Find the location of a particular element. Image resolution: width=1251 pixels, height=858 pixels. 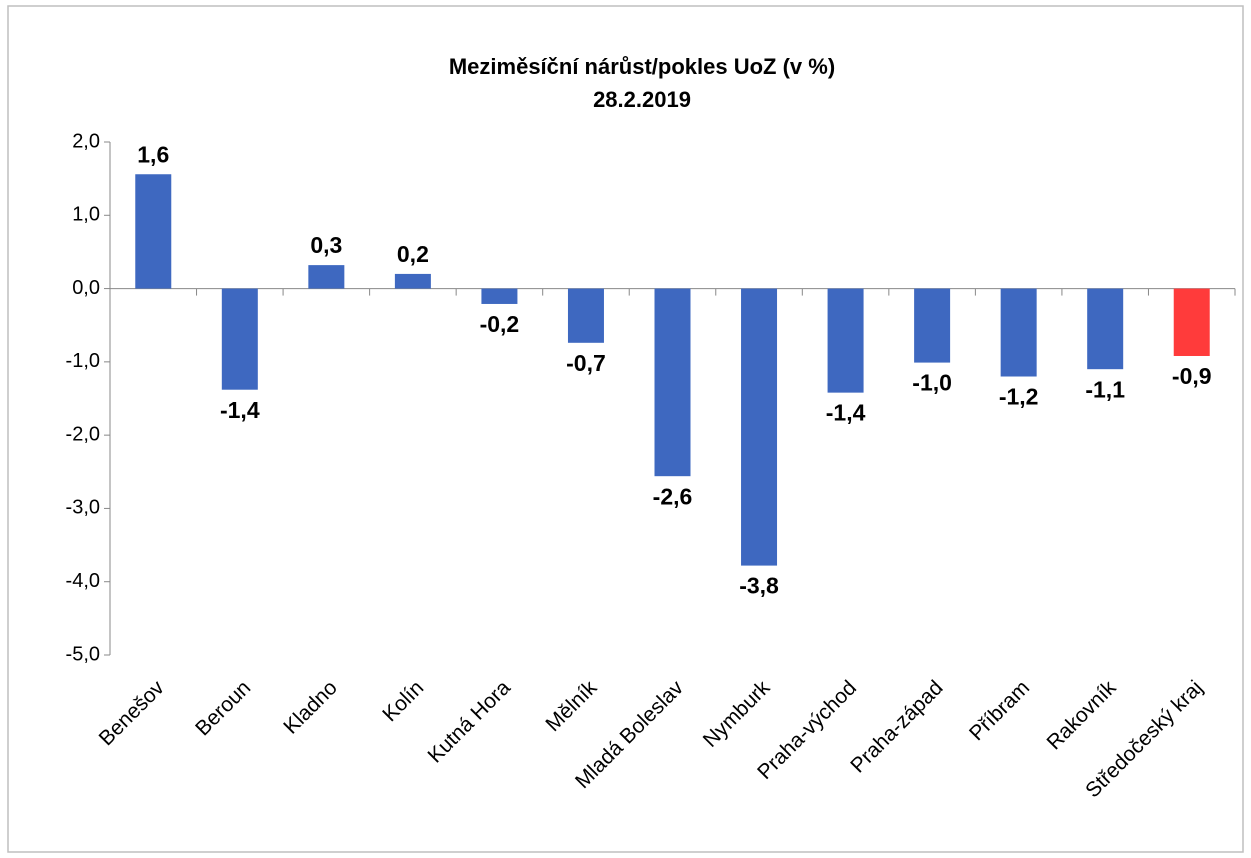

chart-subtitle: 28.2.2019 is located at coordinates (642, 99).